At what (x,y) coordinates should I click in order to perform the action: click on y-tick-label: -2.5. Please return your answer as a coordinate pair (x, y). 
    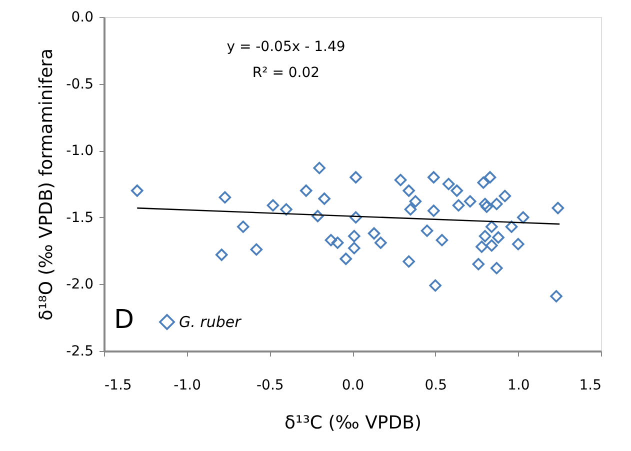
    Looking at the image, I should click on (80, 352).